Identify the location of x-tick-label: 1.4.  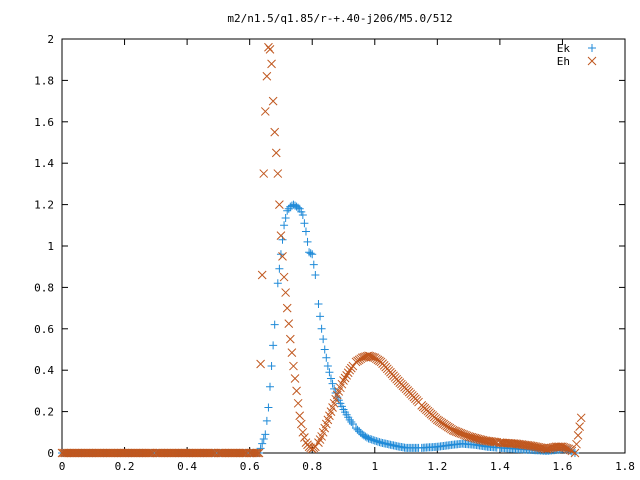
(500, 466).